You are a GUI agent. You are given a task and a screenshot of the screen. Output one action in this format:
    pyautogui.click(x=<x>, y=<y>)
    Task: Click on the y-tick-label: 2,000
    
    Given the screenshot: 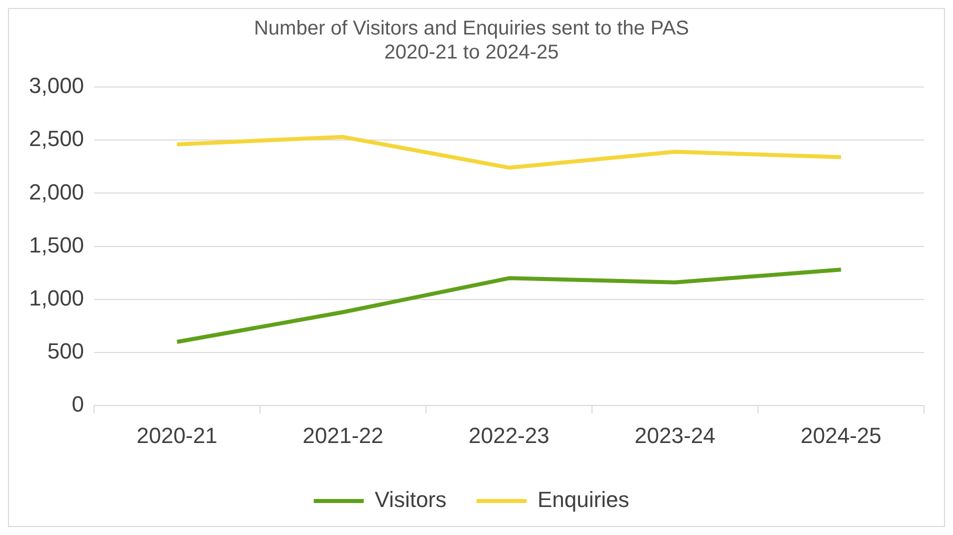 What is the action you would take?
    pyautogui.click(x=56, y=191)
    